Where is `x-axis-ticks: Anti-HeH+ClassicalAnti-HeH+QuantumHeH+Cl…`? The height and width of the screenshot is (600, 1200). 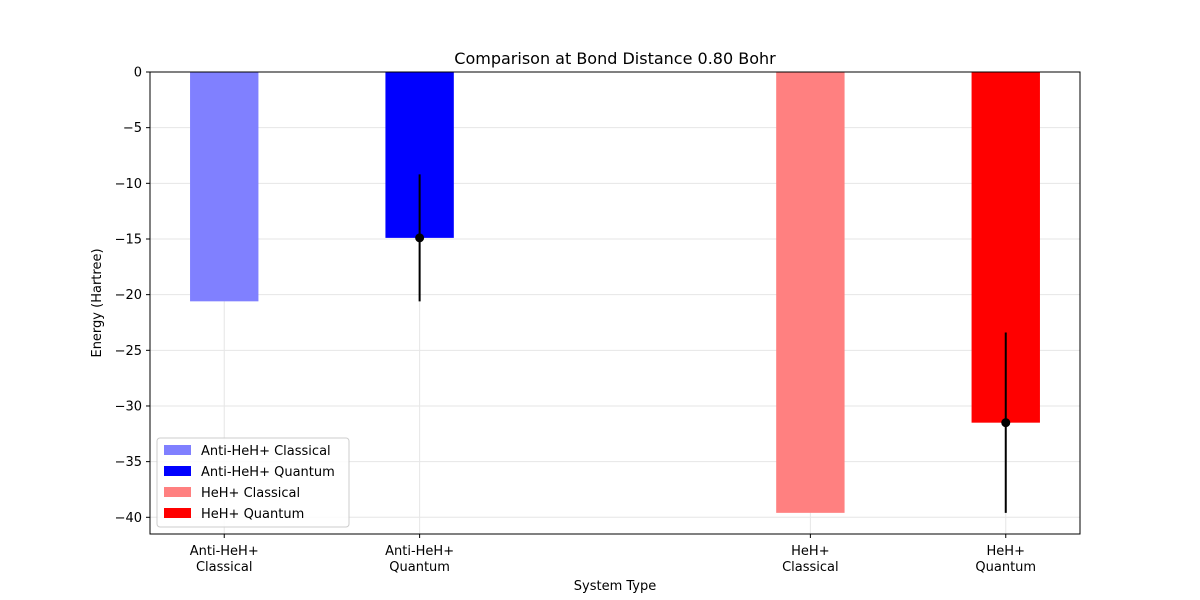 x-axis-ticks: Anti-HeH+ClassicalAnti-HeH+QuantumHeH+Cl… is located at coordinates (613, 554).